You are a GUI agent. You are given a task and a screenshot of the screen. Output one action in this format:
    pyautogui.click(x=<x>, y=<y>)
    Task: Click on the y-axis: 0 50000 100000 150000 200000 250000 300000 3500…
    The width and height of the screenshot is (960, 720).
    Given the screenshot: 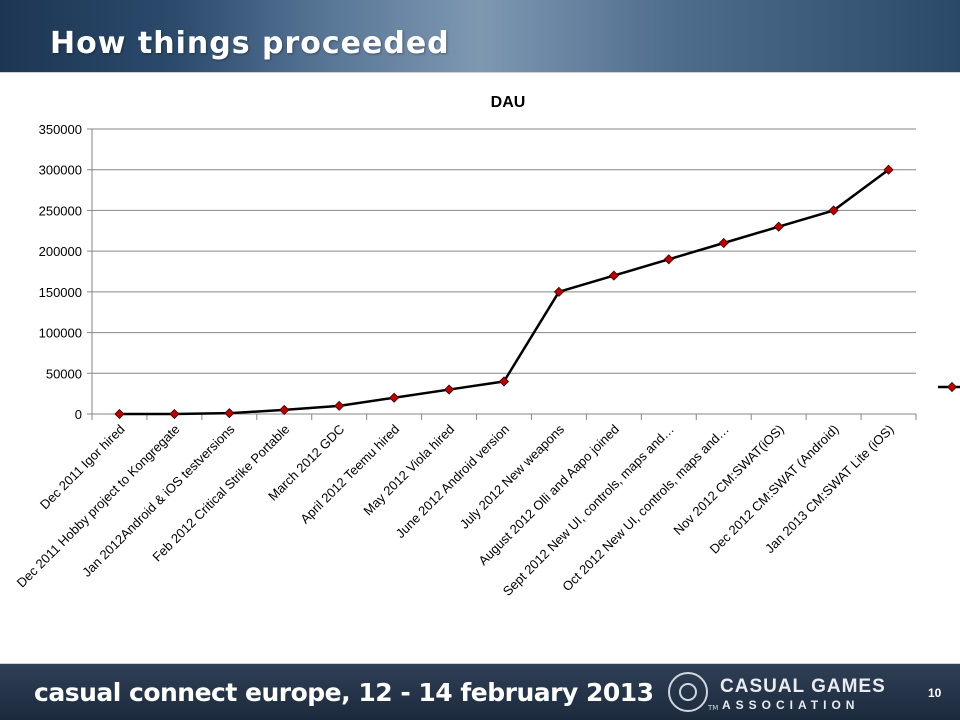 What is the action you would take?
    pyautogui.click(x=66, y=272)
    